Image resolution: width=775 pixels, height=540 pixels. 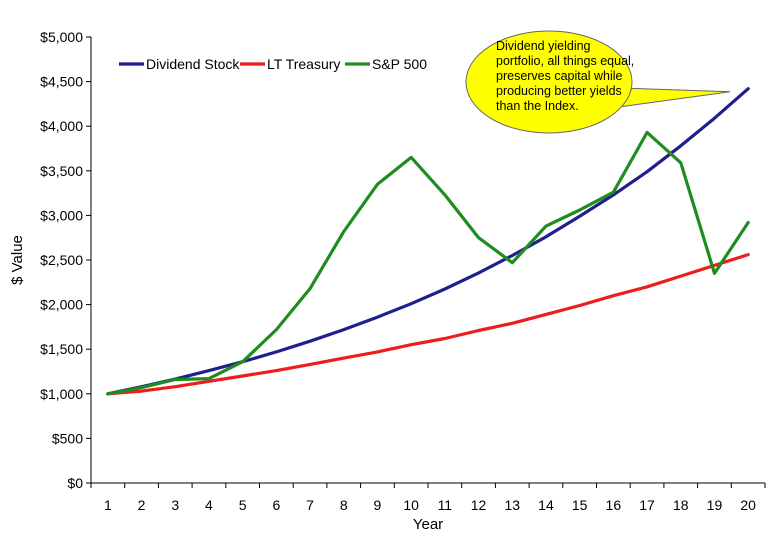 I want to click on callout-text-line: Dividend yielding, so click(x=543, y=46).